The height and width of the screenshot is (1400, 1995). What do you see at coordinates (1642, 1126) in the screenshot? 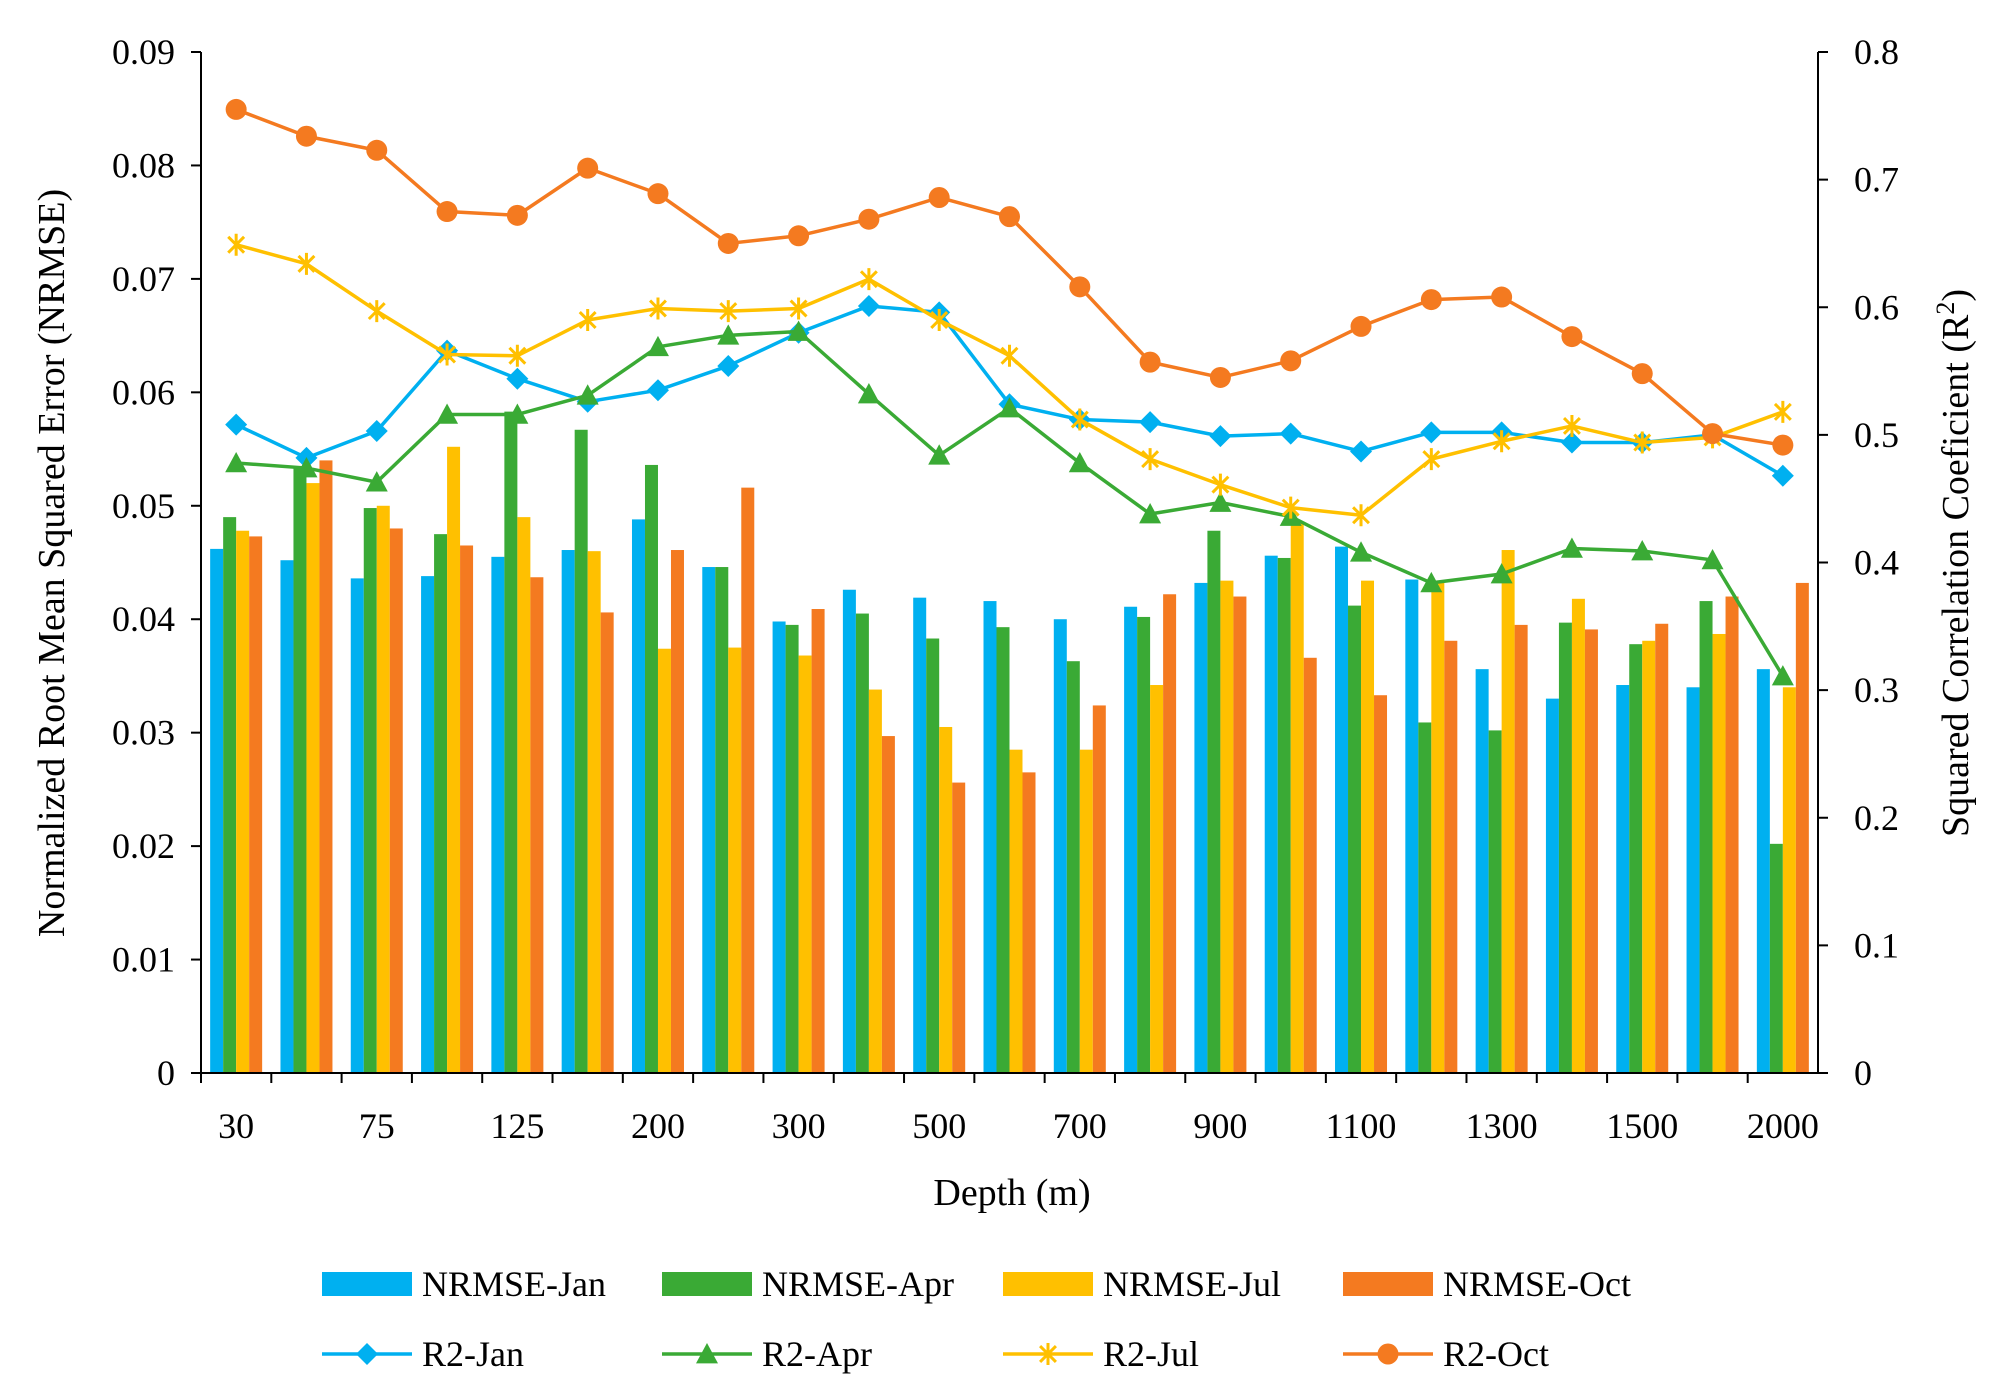
I see `x-tick-label-1500: 1500` at bounding box center [1642, 1126].